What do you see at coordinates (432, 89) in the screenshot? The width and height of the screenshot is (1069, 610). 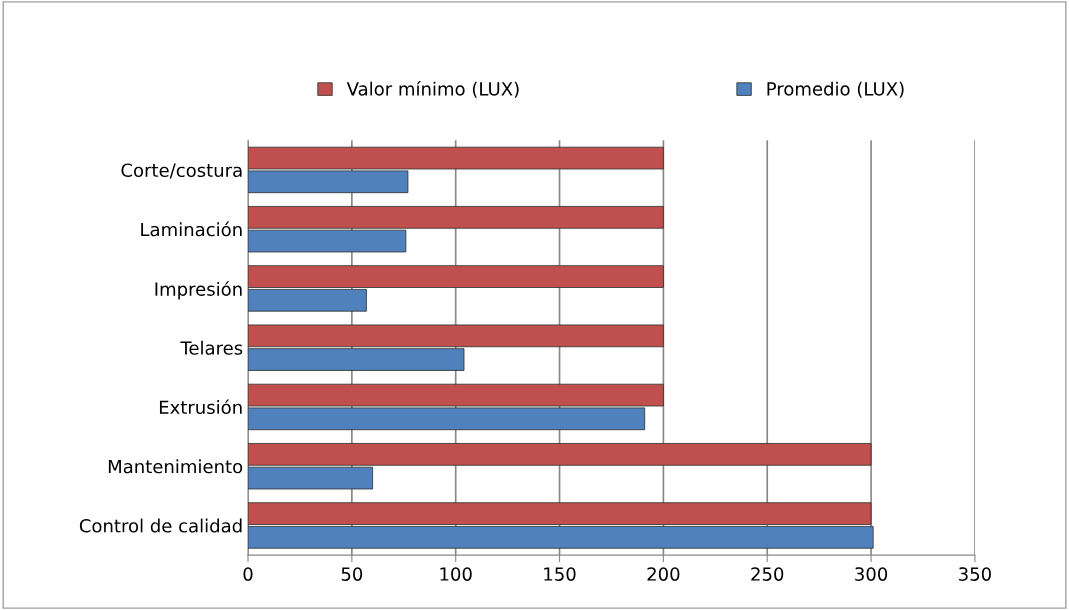 I see `legend-label: Valor mínimo (LUX)` at bounding box center [432, 89].